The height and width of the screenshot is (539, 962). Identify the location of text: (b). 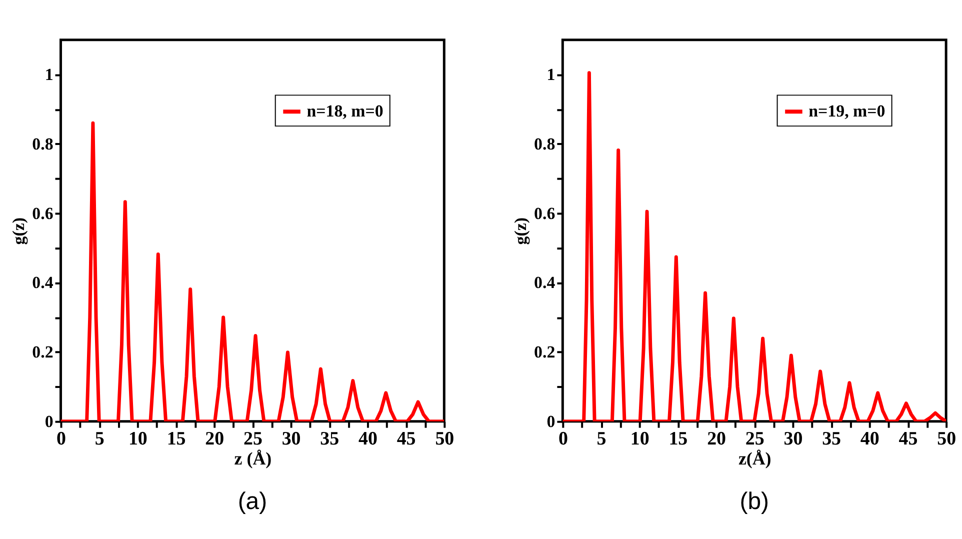
(754, 501).